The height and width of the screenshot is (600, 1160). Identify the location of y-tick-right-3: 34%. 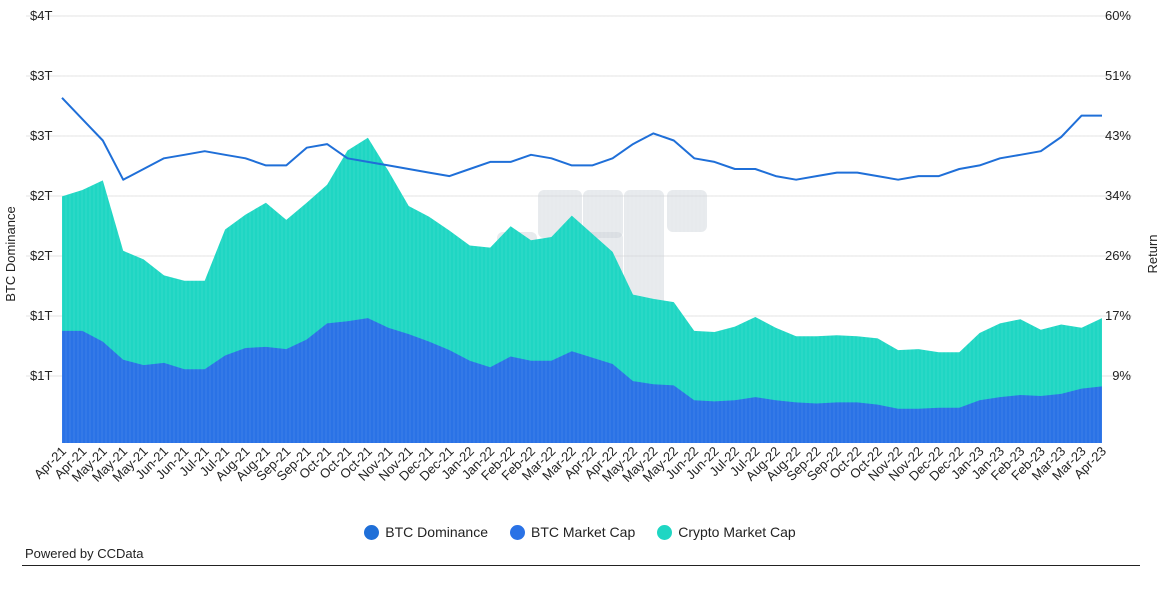
(1118, 195).